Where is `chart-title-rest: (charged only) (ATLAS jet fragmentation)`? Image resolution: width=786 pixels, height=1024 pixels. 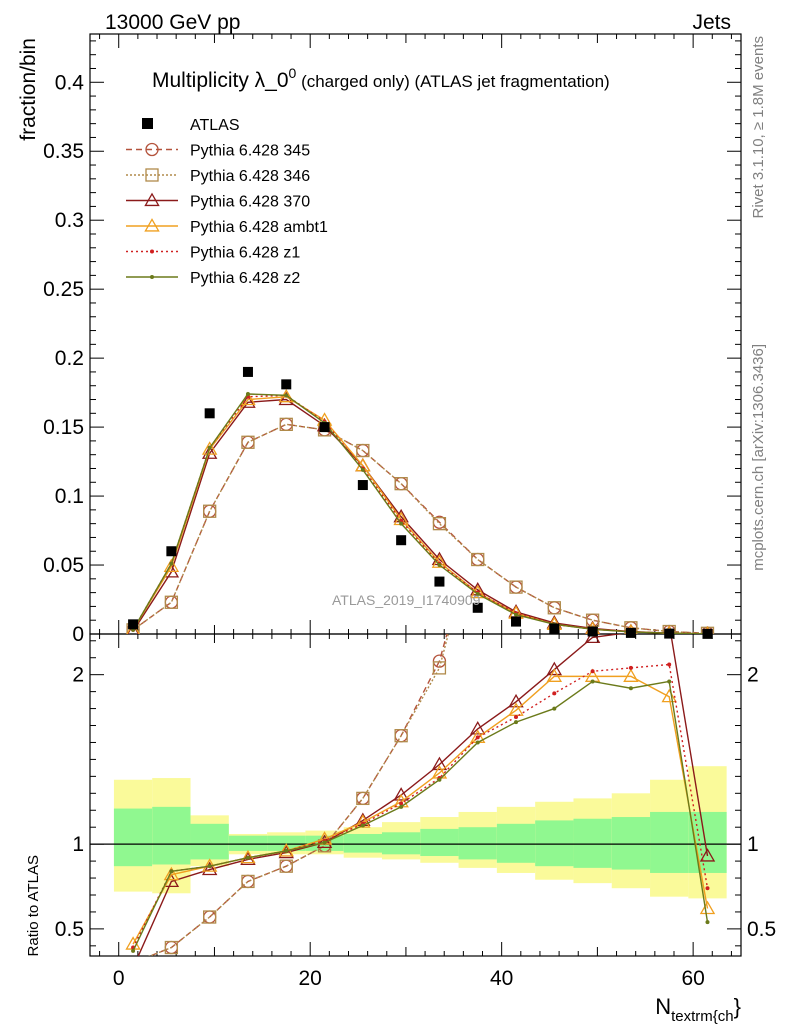 chart-title-rest: (charged only) (ATLAS jet fragmentation) is located at coordinates (452, 81).